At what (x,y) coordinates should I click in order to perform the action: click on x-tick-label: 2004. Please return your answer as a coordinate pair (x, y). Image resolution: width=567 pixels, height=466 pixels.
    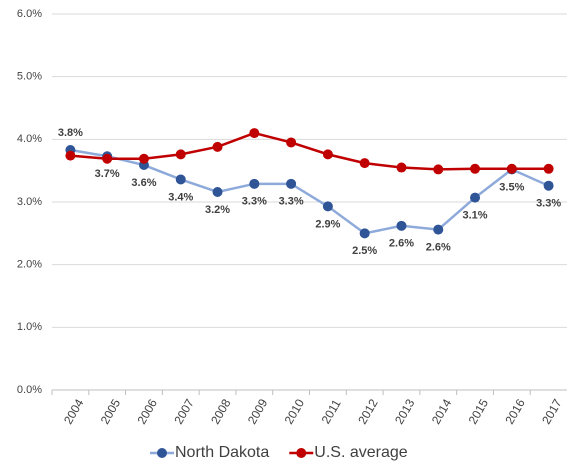
    Looking at the image, I should click on (74, 411).